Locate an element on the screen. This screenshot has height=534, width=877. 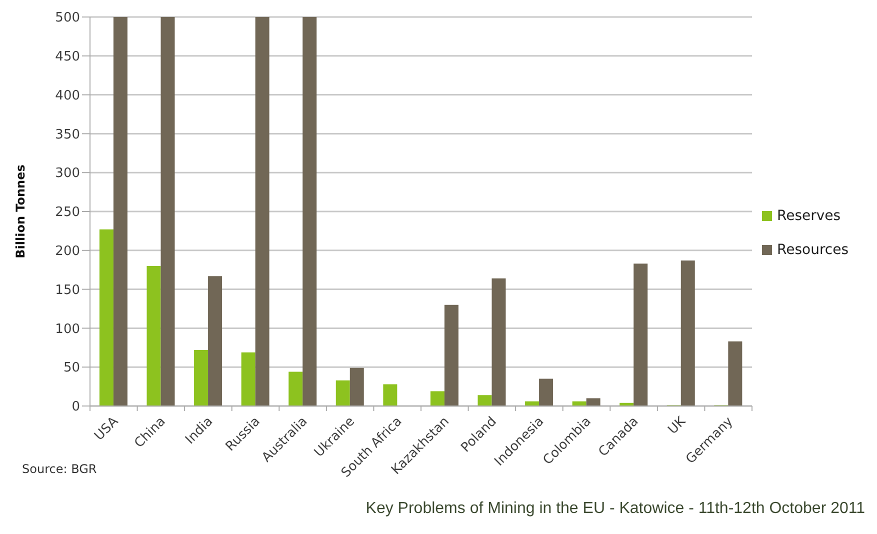
y-tick-label: 250 is located at coordinates (67, 212).